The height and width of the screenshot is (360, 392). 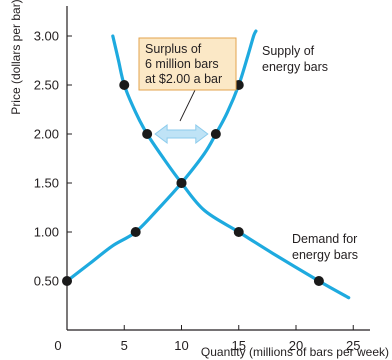 I want to click on callout-line-2: 6 million bars, so click(x=182, y=64).